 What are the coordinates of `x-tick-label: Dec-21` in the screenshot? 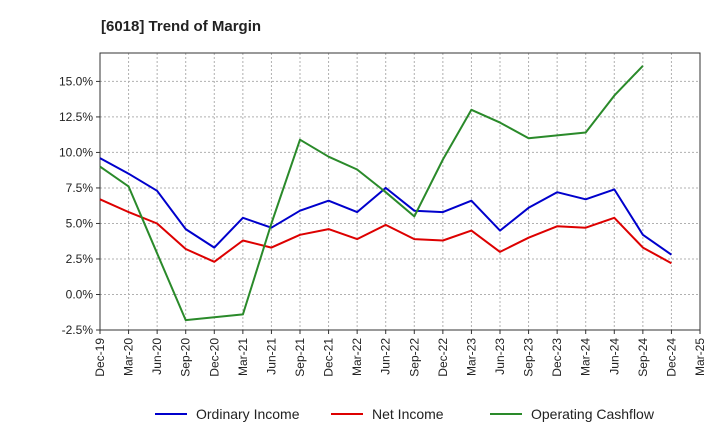 It's located at (329, 357).